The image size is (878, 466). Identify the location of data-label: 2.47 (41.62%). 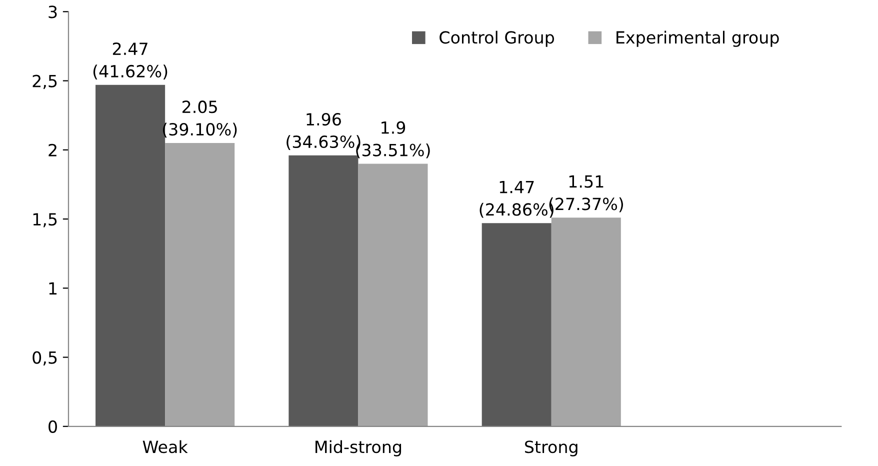
(130, 61).